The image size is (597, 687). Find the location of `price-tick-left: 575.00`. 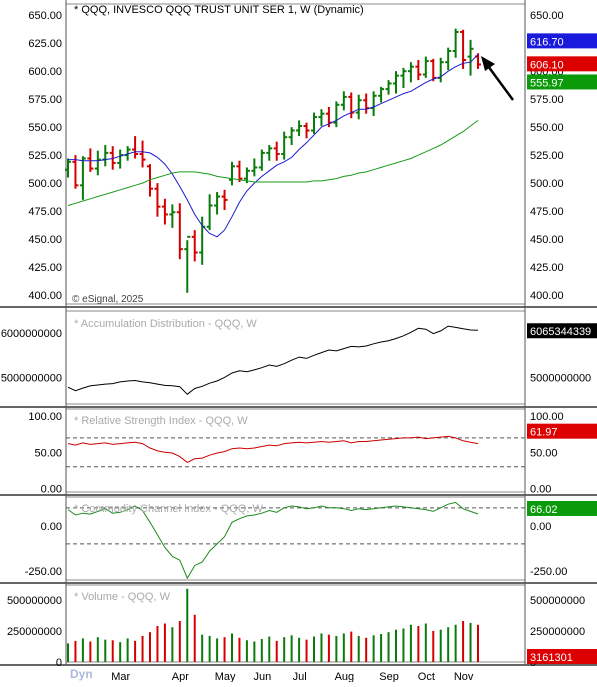

price-tick-left: 575.00 is located at coordinates (45, 100).